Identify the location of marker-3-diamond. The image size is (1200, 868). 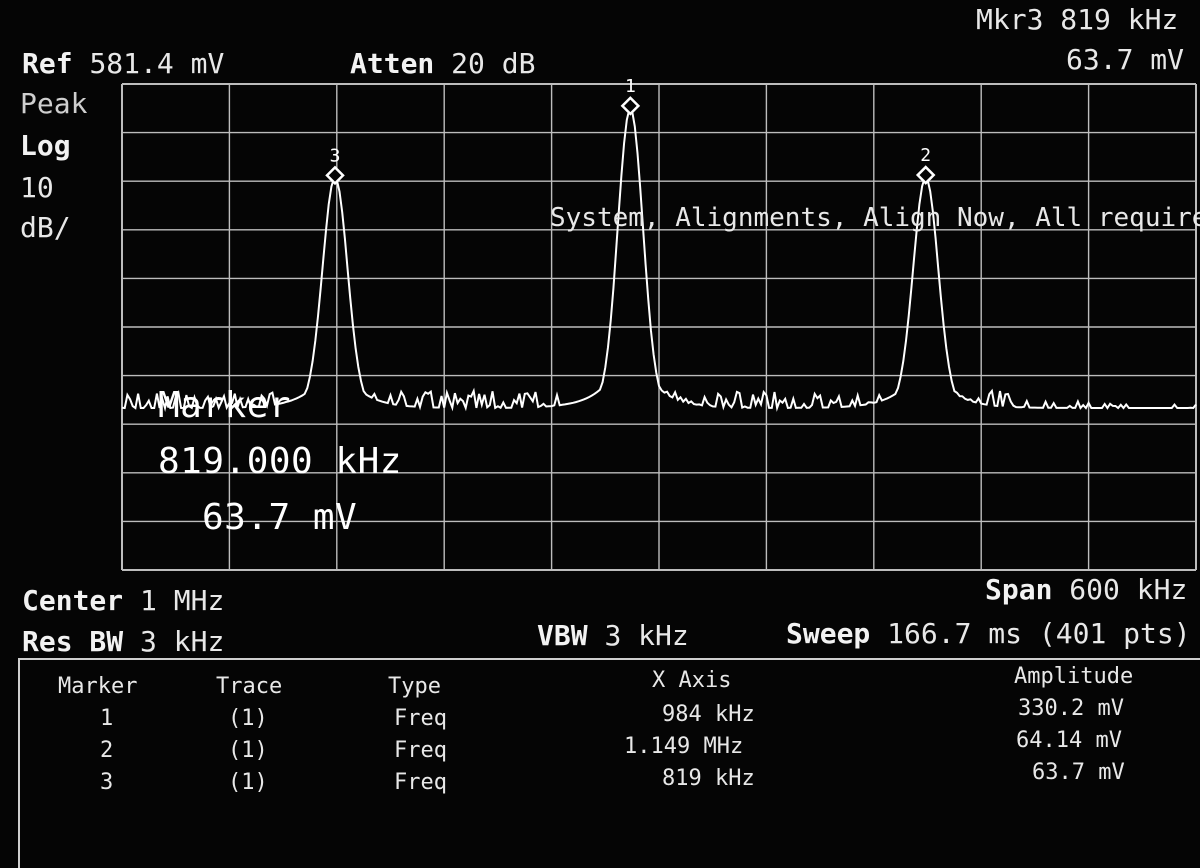
(335, 175).